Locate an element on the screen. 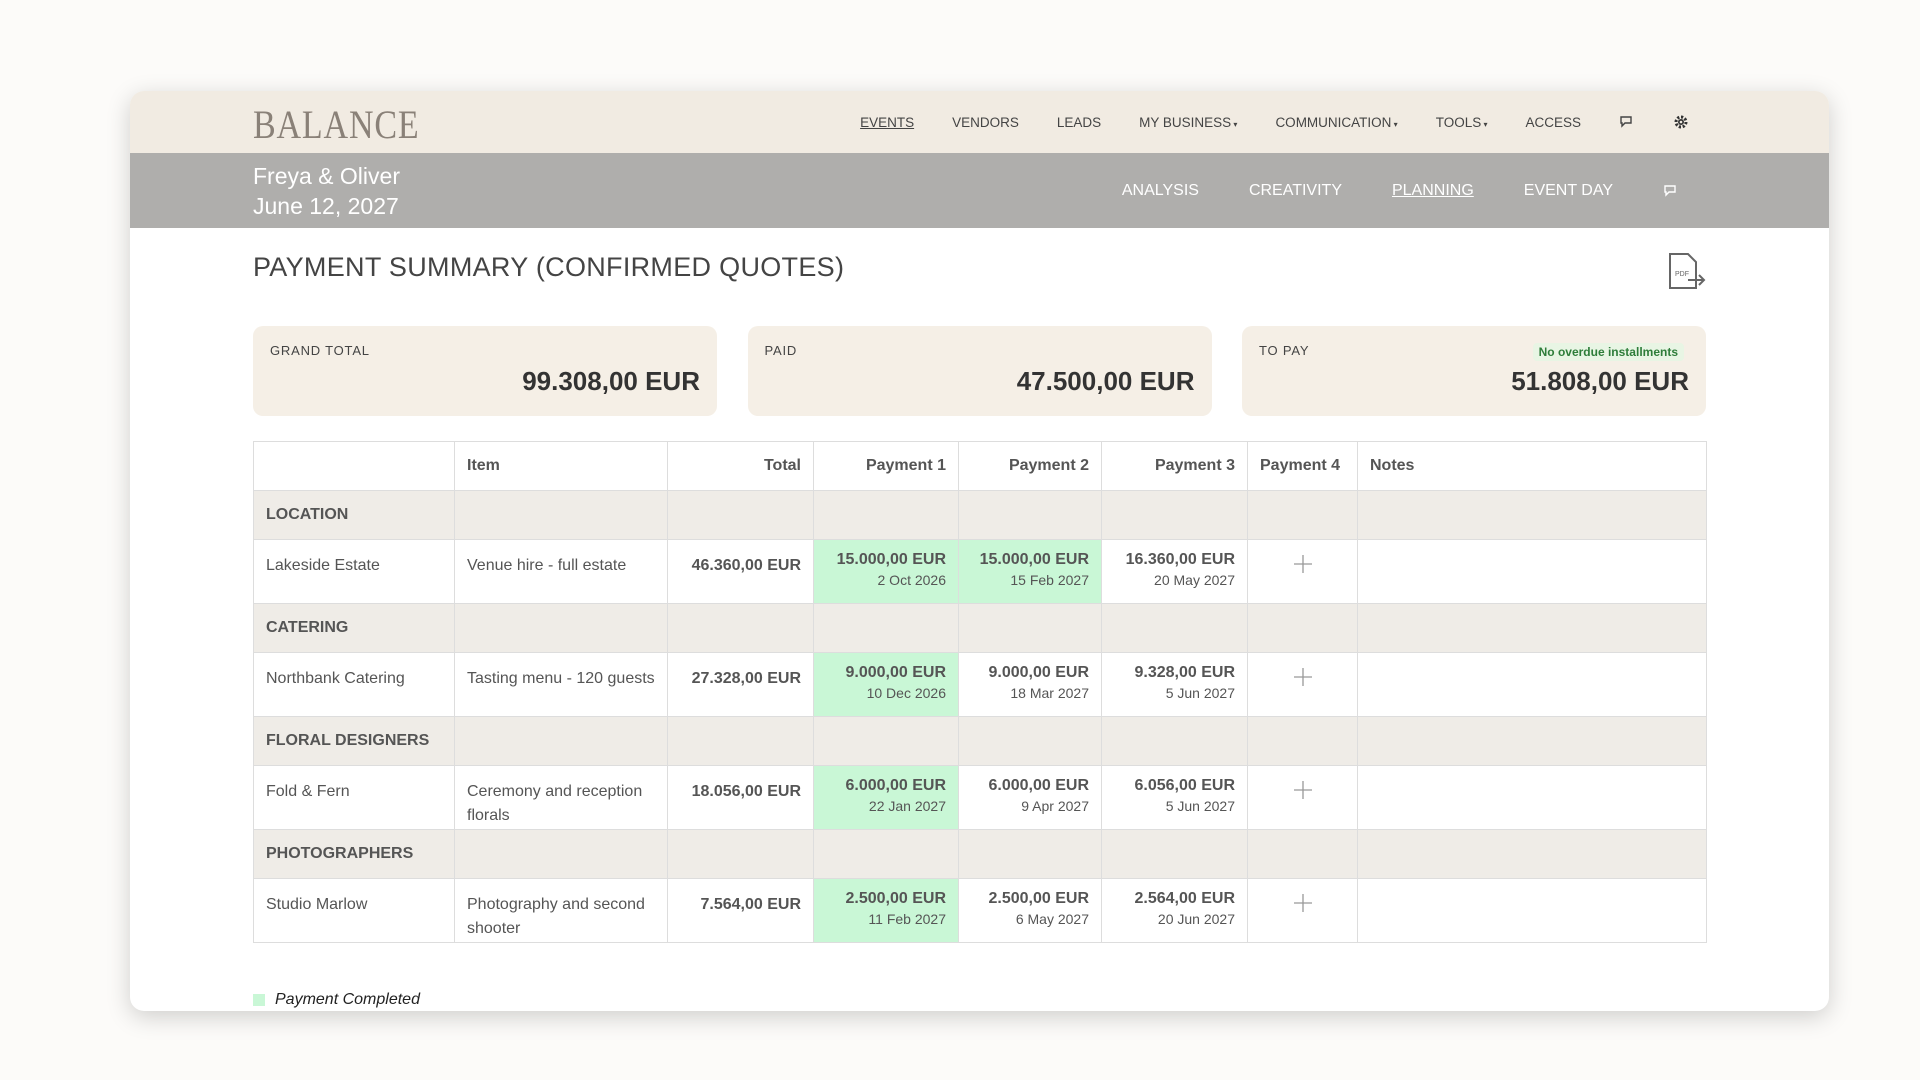 The width and height of the screenshot is (1920, 1080). nav-item: VENDORS is located at coordinates (985, 122).